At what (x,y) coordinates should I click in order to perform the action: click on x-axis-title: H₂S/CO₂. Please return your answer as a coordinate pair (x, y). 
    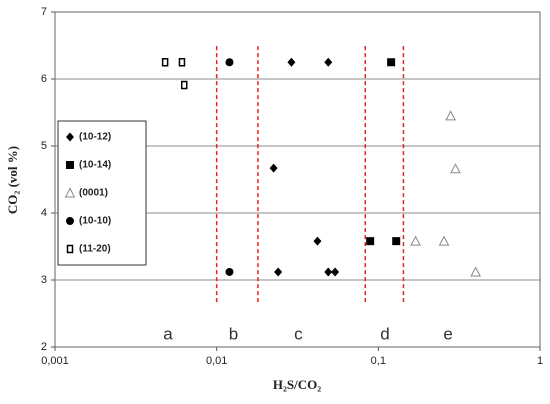
    Looking at the image, I should click on (297, 384).